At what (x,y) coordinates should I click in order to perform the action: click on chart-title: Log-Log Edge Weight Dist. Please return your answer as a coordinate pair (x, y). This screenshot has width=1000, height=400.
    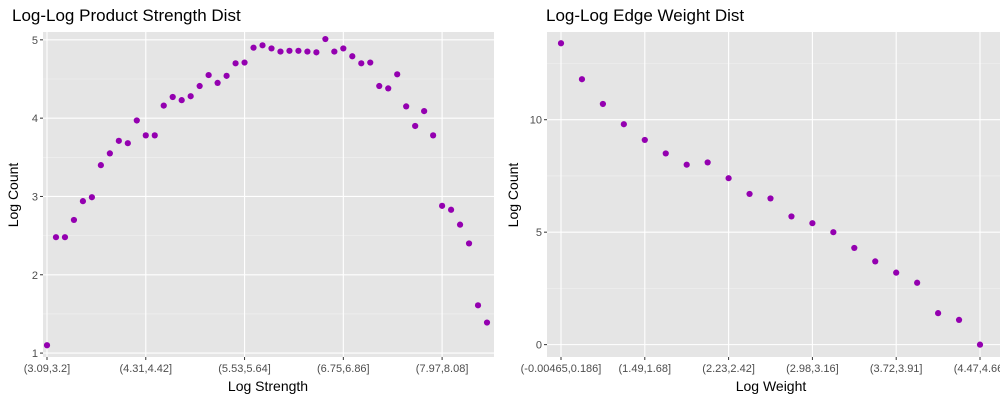
    Looking at the image, I should click on (645, 15).